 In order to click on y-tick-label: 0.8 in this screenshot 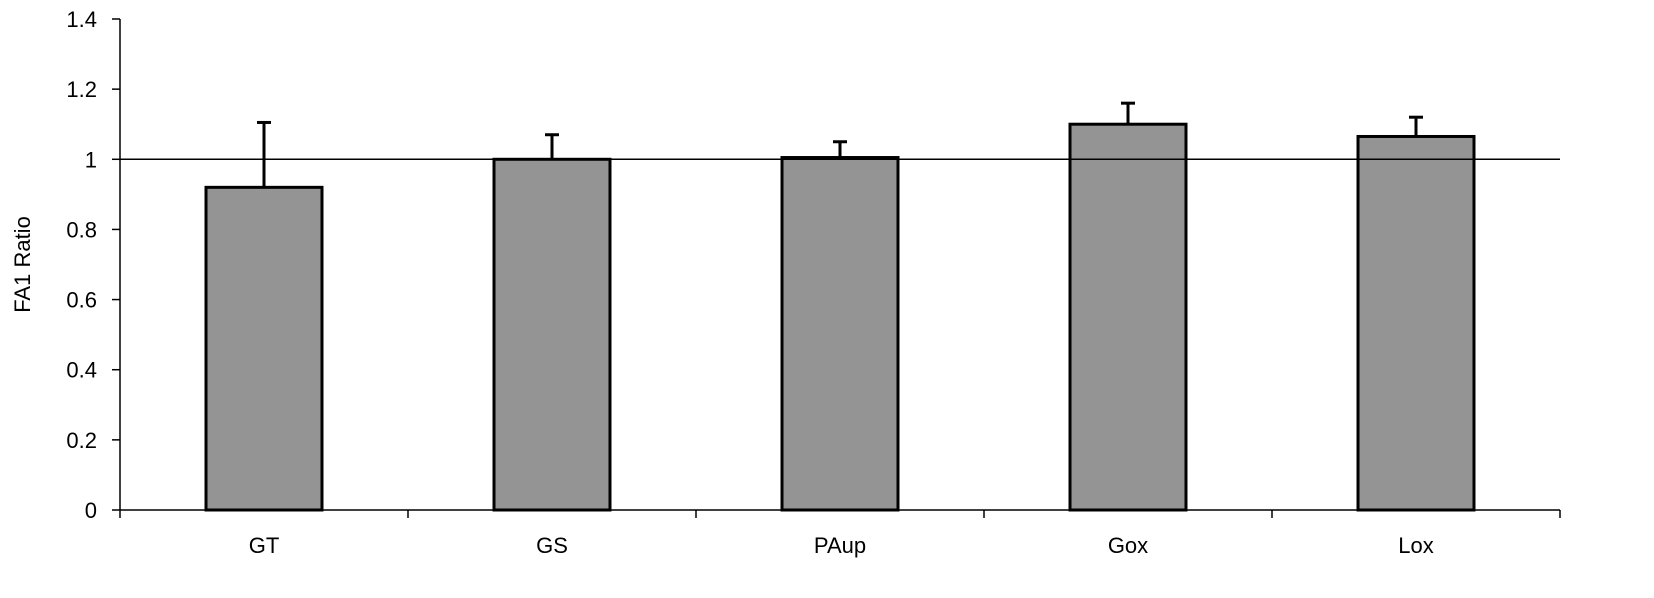, I will do `click(81, 229)`.